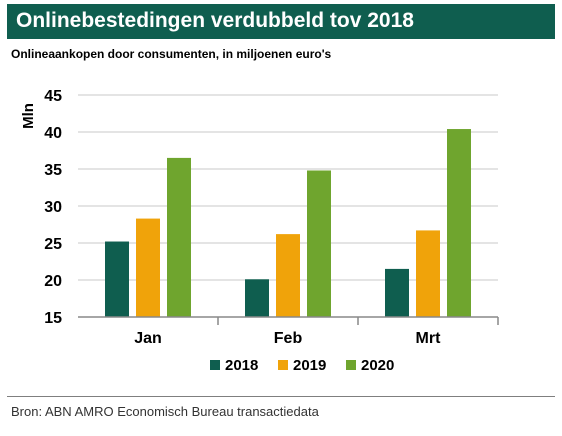  What do you see at coordinates (53, 244) in the screenshot?
I see `y-tick-label: 25` at bounding box center [53, 244].